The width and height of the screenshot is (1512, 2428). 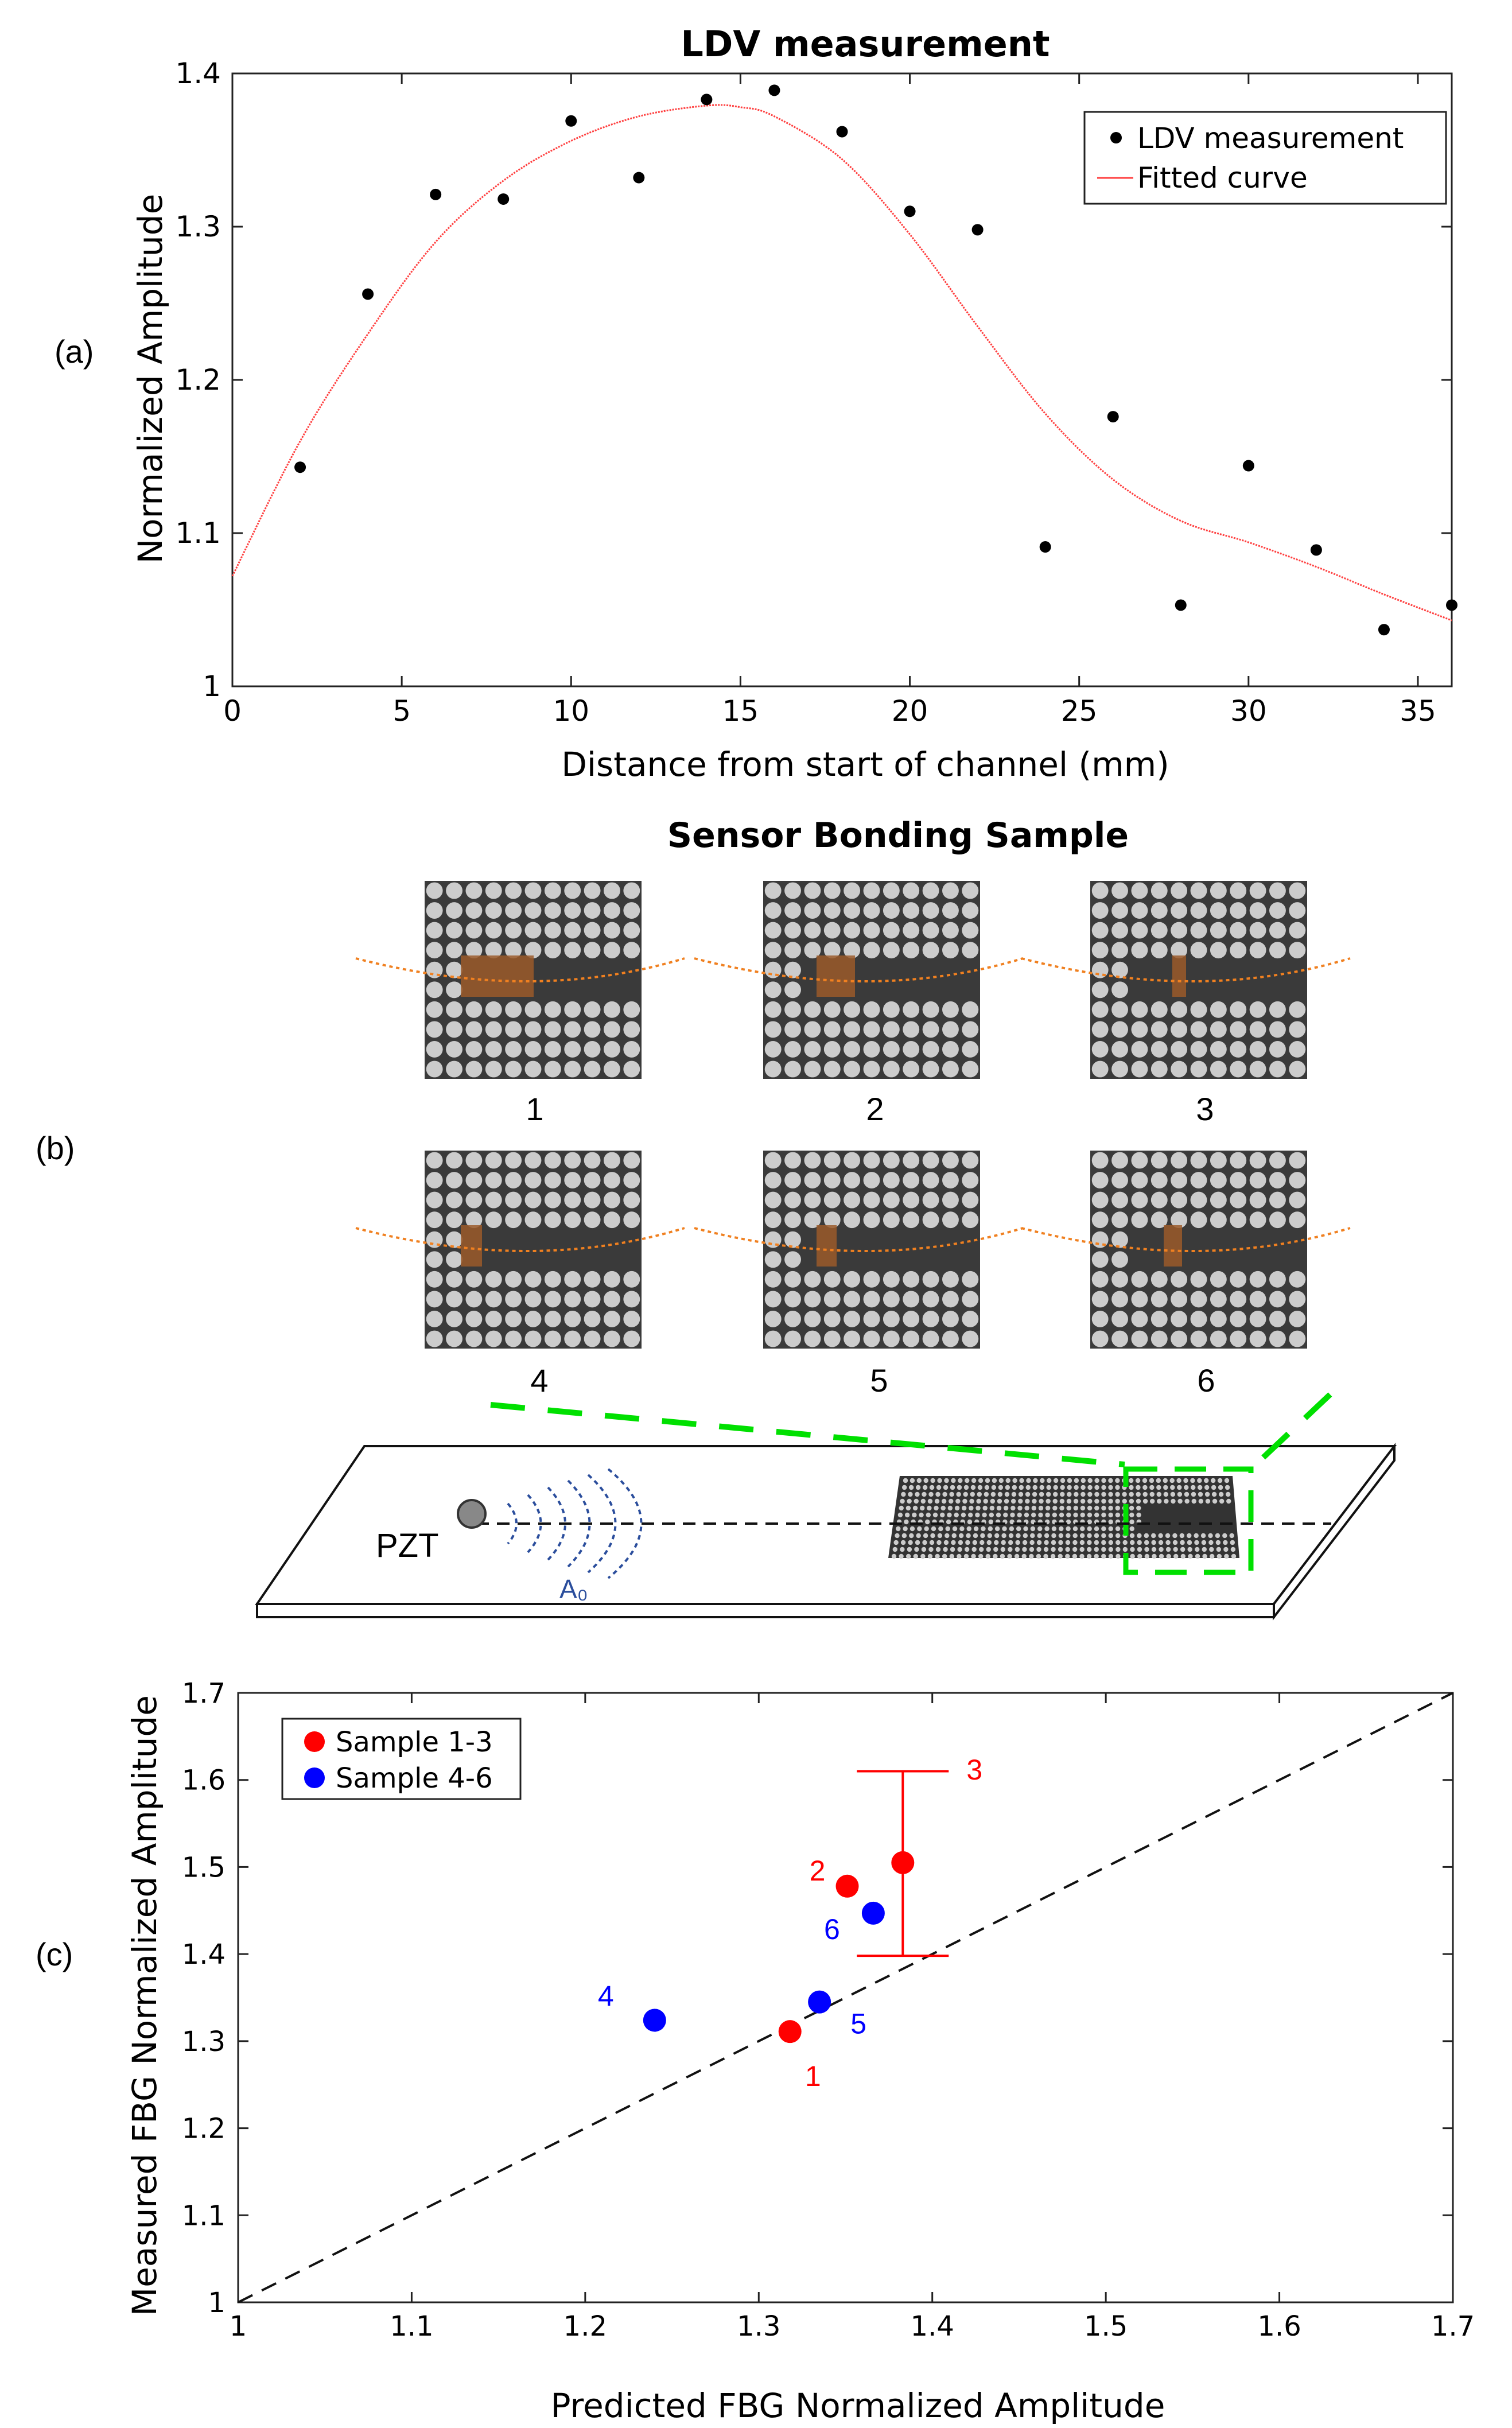 I want to click on chart-c-xtick-label: 1.1, so click(x=412, y=2326).